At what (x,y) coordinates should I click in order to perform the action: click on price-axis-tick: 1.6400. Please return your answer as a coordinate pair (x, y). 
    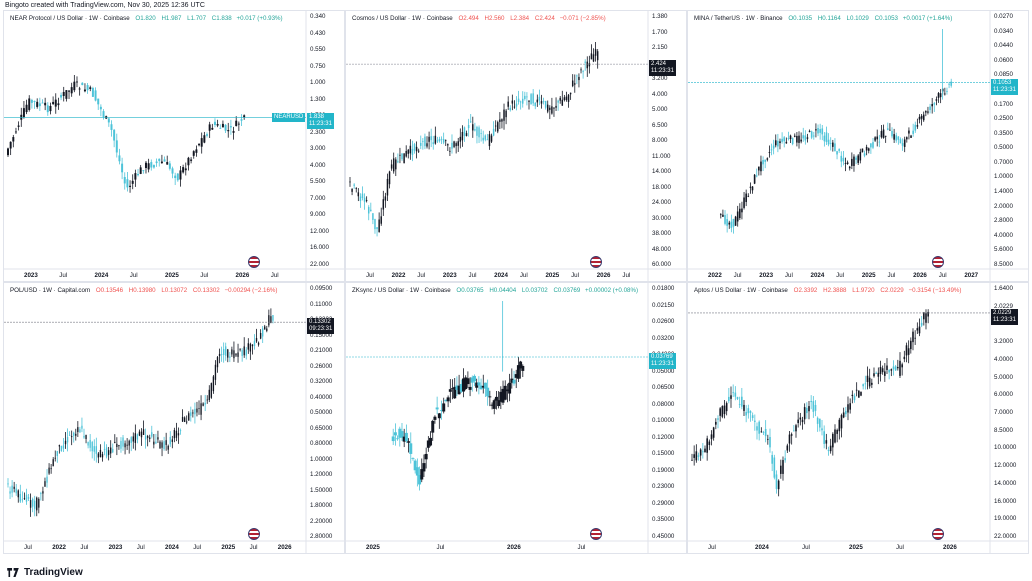
    Looking at the image, I should click on (1003, 288).